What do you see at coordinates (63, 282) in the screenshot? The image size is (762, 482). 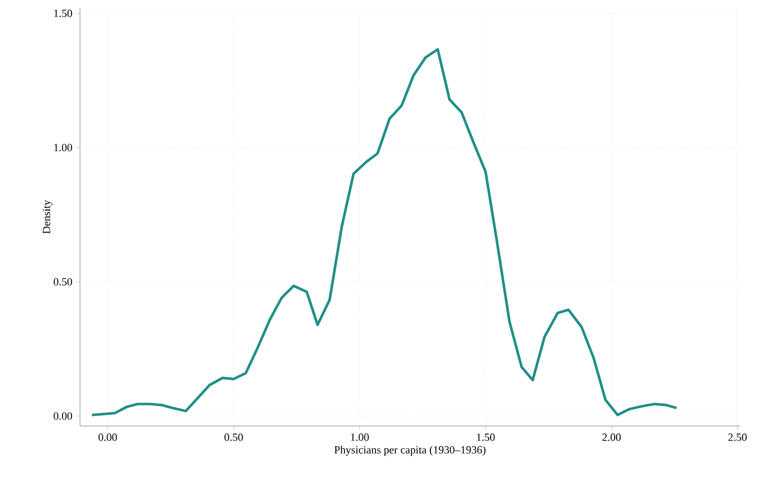 I see `y-tick-label: 0.50` at bounding box center [63, 282].